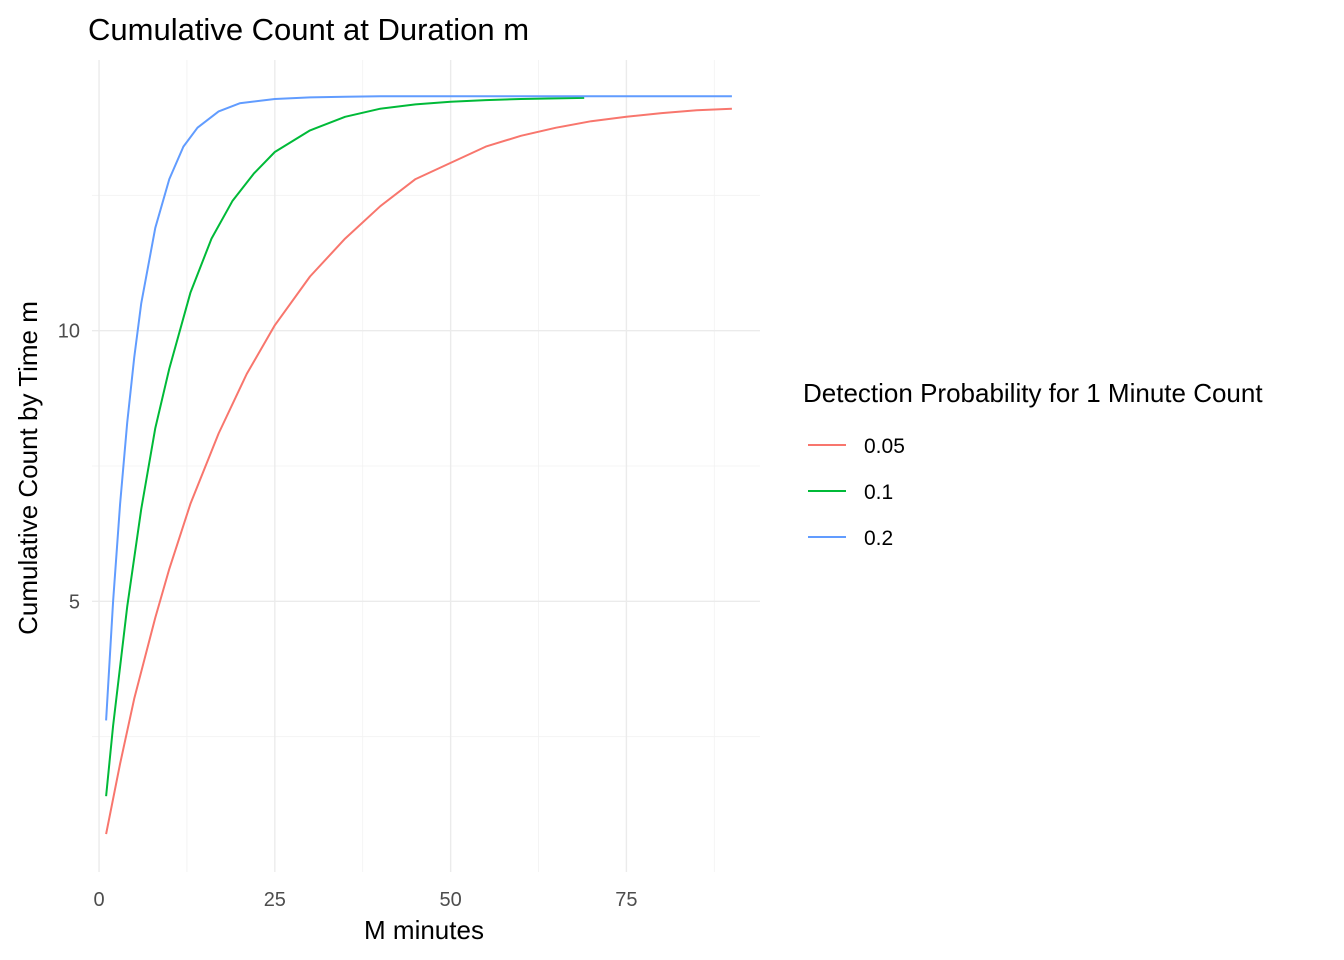 The width and height of the screenshot is (1344, 960). What do you see at coordinates (626, 900) in the screenshot?
I see `x-tick-label: 75` at bounding box center [626, 900].